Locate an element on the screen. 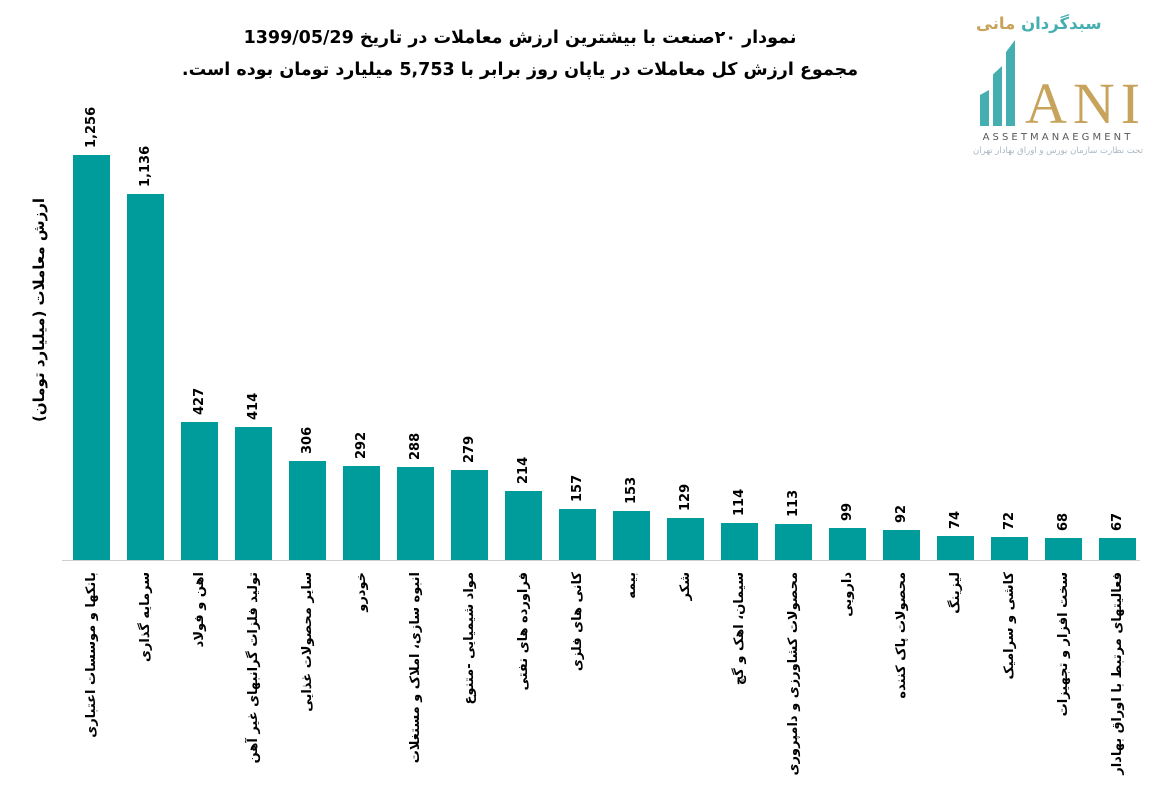  bar-value-label: 214 is located at coordinates (523, 470).